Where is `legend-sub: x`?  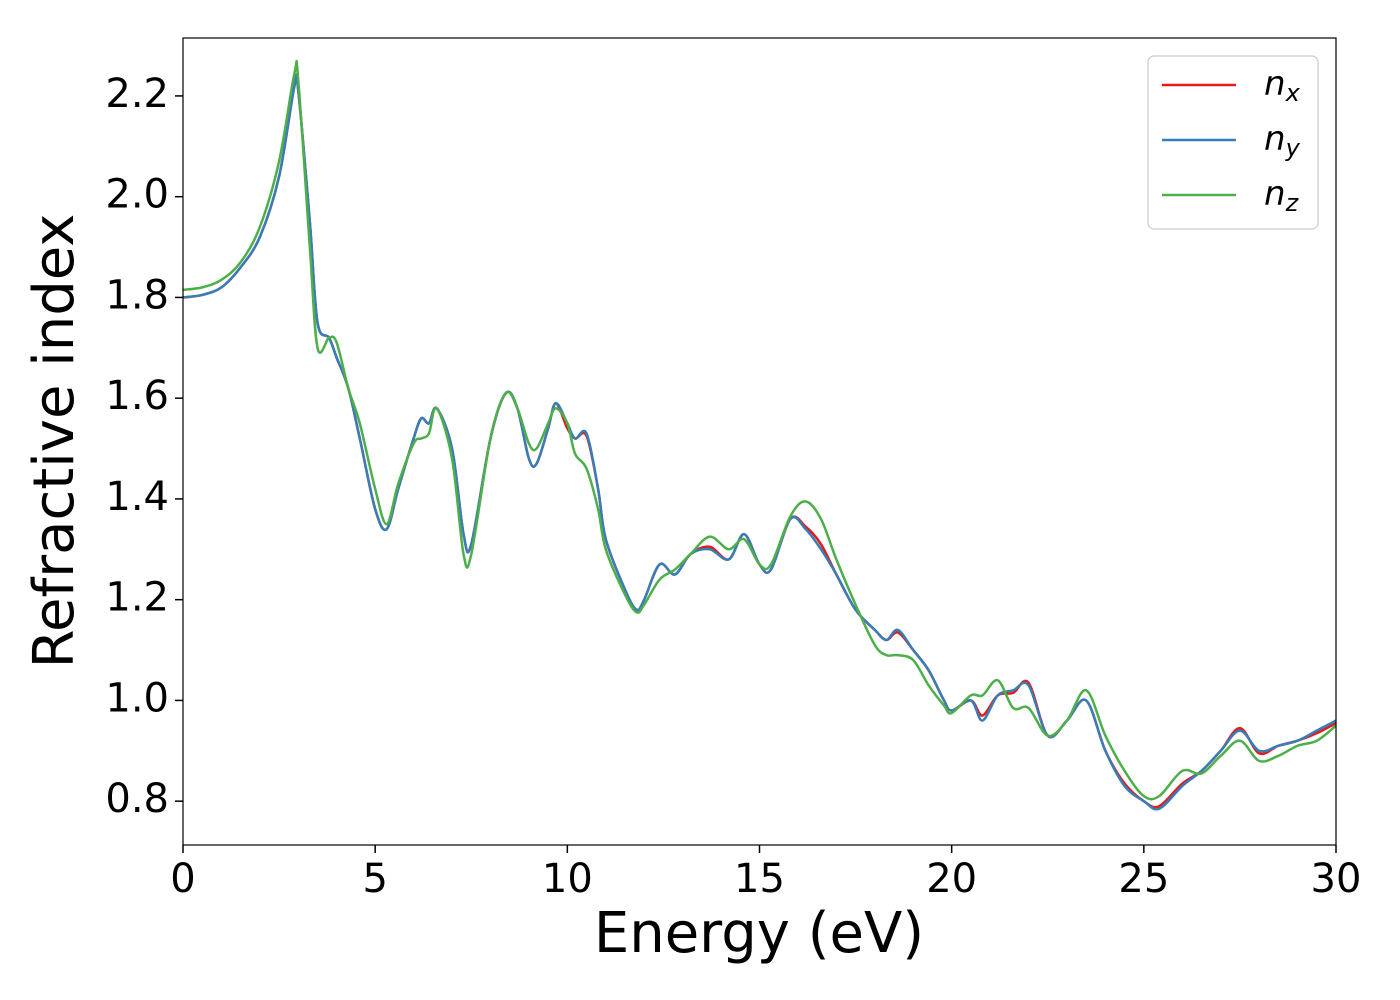
legend-sub: x is located at coordinates (1293, 93).